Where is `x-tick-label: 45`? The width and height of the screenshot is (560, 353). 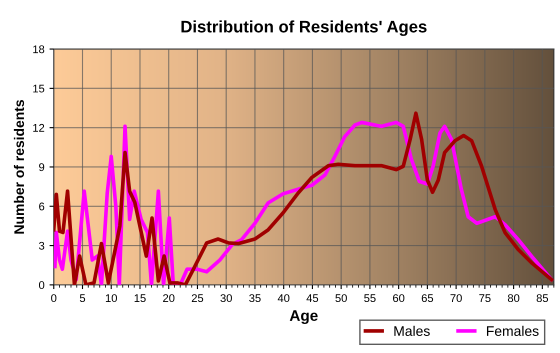 x-tick-label: 45 is located at coordinates (312, 298).